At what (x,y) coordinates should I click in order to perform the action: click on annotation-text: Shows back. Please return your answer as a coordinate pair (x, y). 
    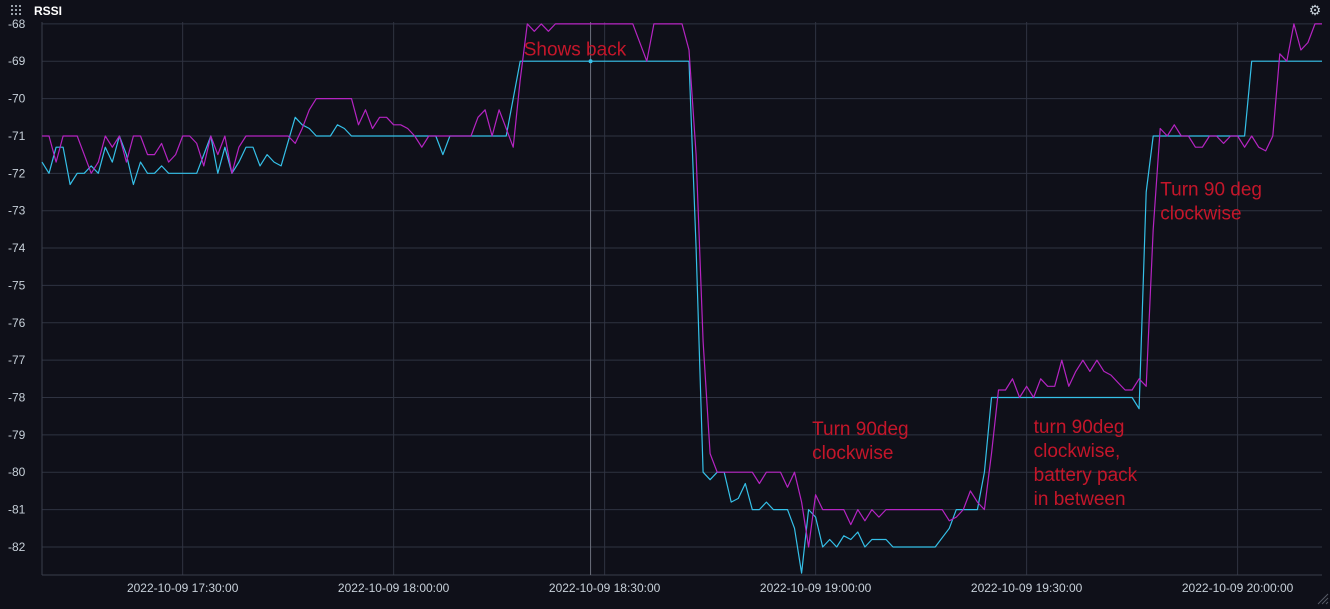
    Looking at the image, I should click on (575, 50).